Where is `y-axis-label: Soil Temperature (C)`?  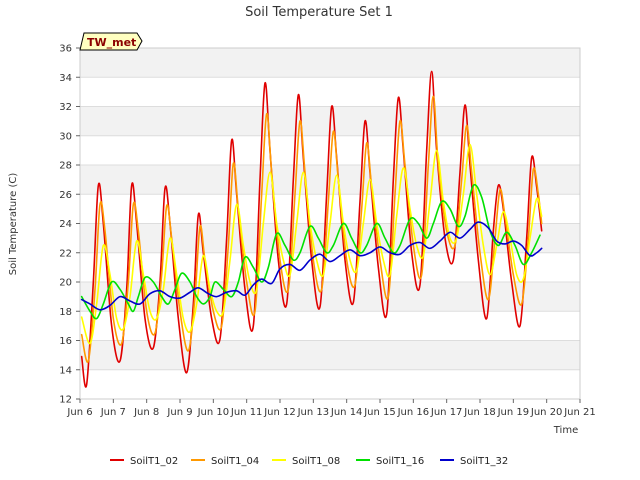
y-axis-label: Soil Temperature (C) is located at coordinates (13, 224).